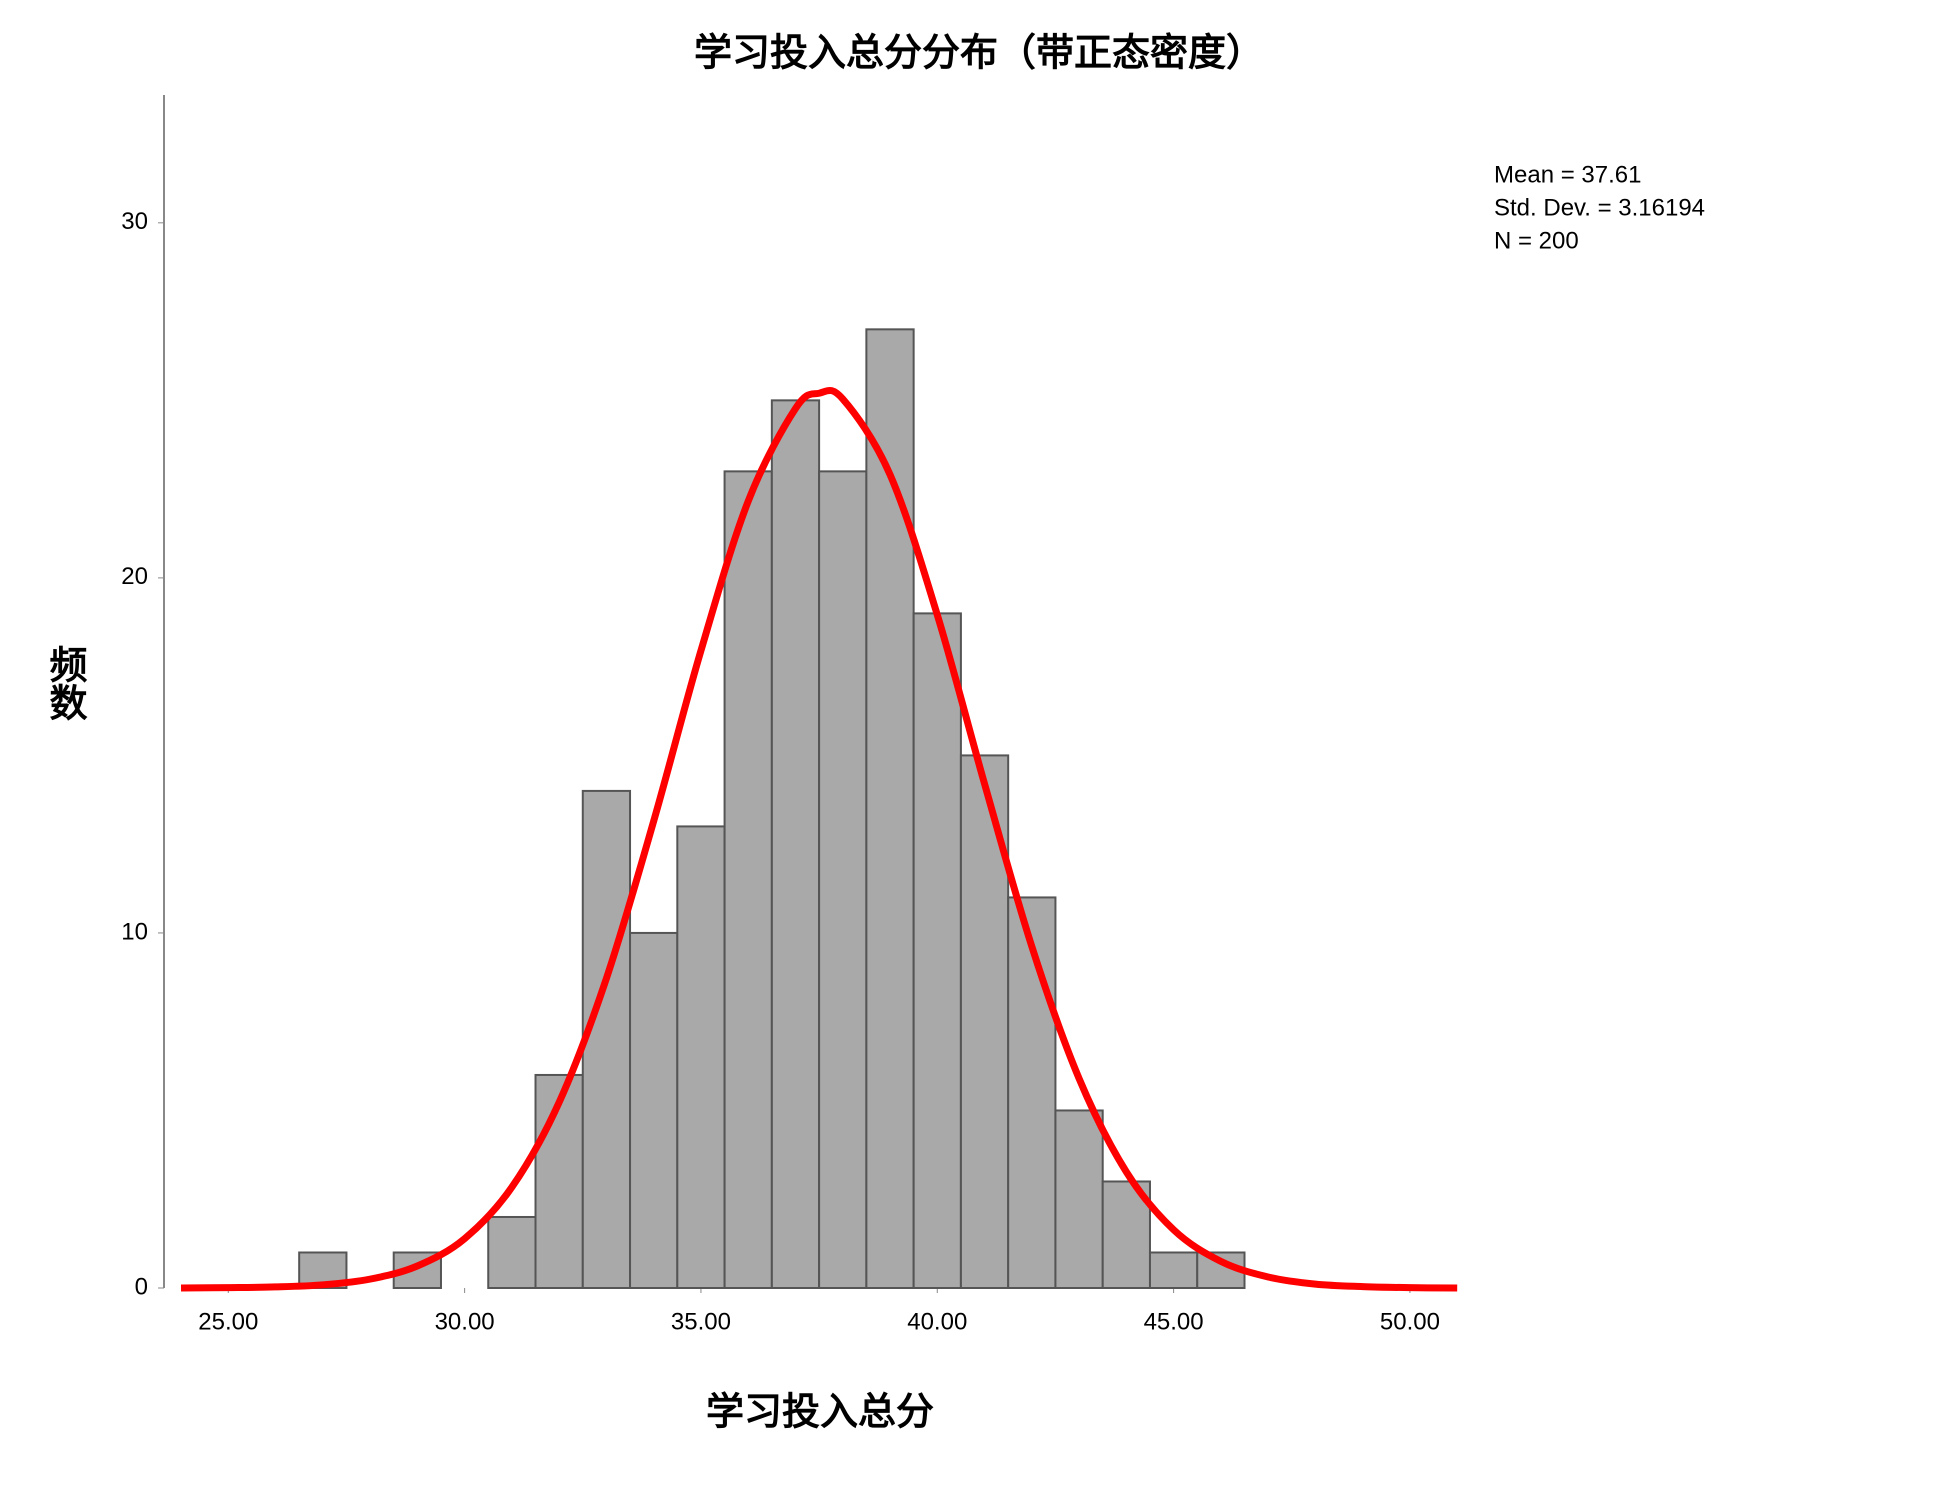 This screenshot has width=1950, height=1500. Describe the element at coordinates (1536, 240) in the screenshot. I see `stats-annotation: N = 200` at that location.